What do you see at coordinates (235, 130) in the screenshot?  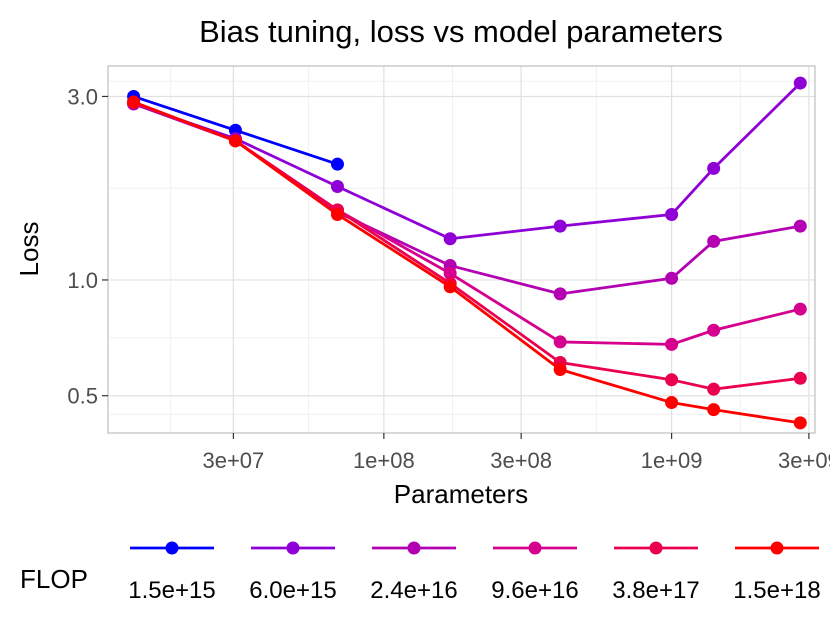 I see `series-1.5e+15` at bounding box center [235, 130].